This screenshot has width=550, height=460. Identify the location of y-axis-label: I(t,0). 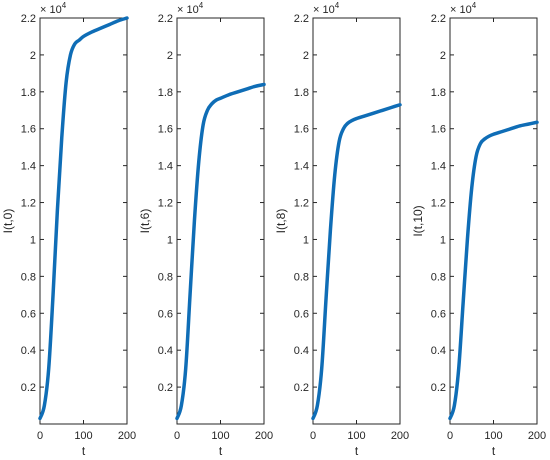
(8, 221).